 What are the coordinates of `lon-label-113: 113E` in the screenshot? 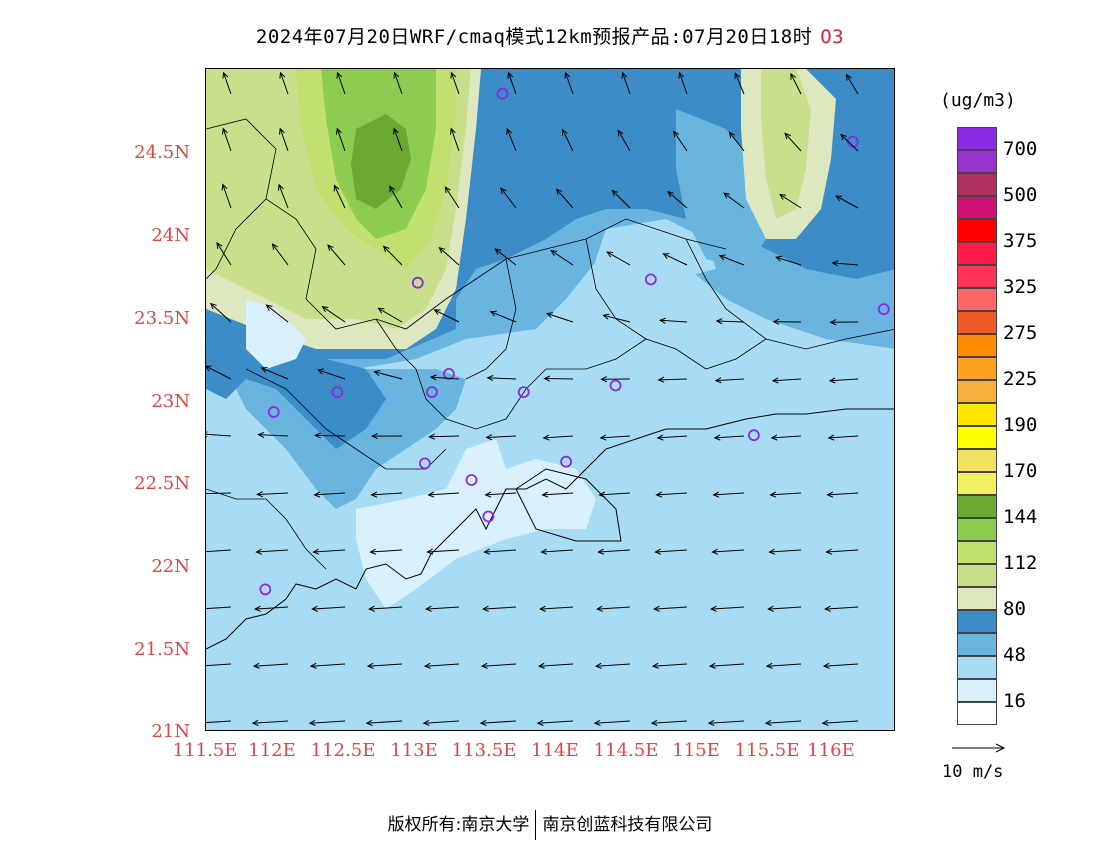 It's located at (414, 750).